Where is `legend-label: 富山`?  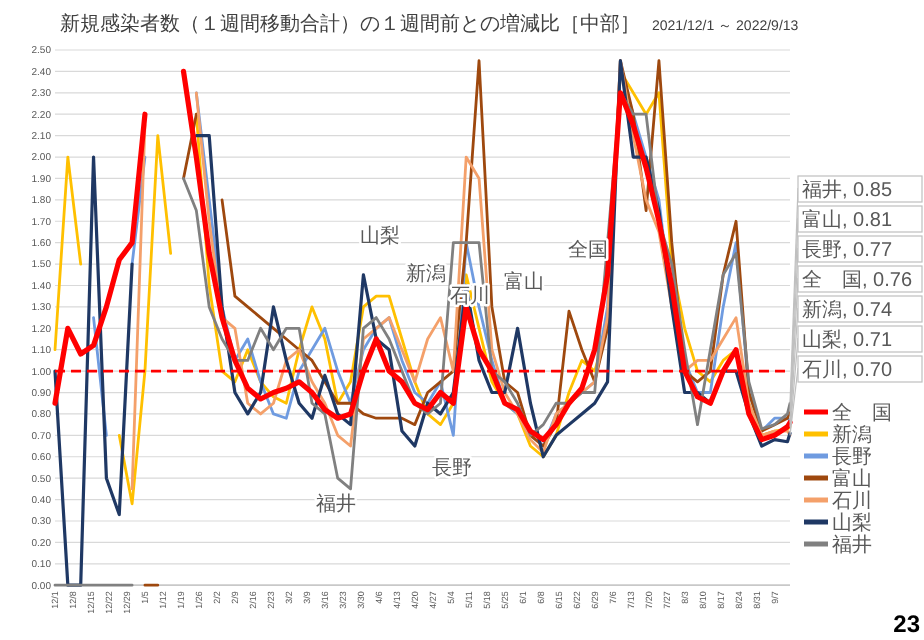
legend-label: 富山 is located at coordinates (852, 479).